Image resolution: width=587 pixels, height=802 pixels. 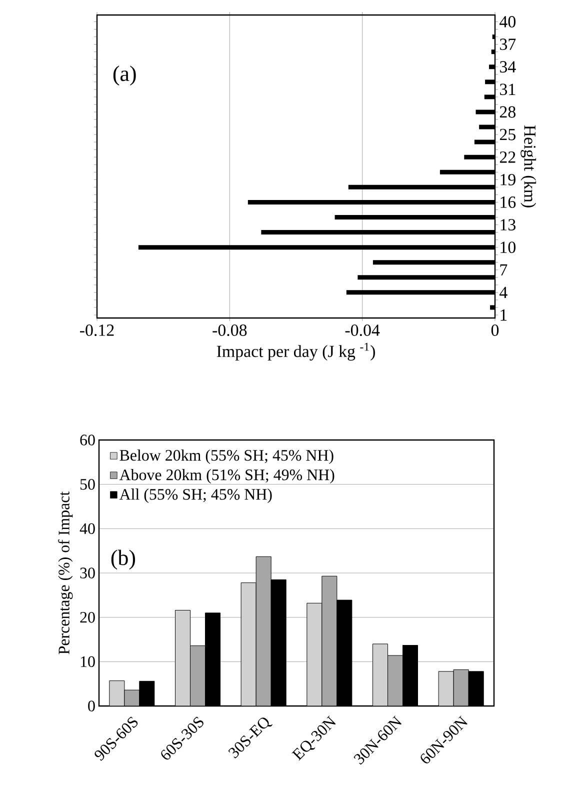 I want to click on annotation: (b), so click(x=123, y=560).